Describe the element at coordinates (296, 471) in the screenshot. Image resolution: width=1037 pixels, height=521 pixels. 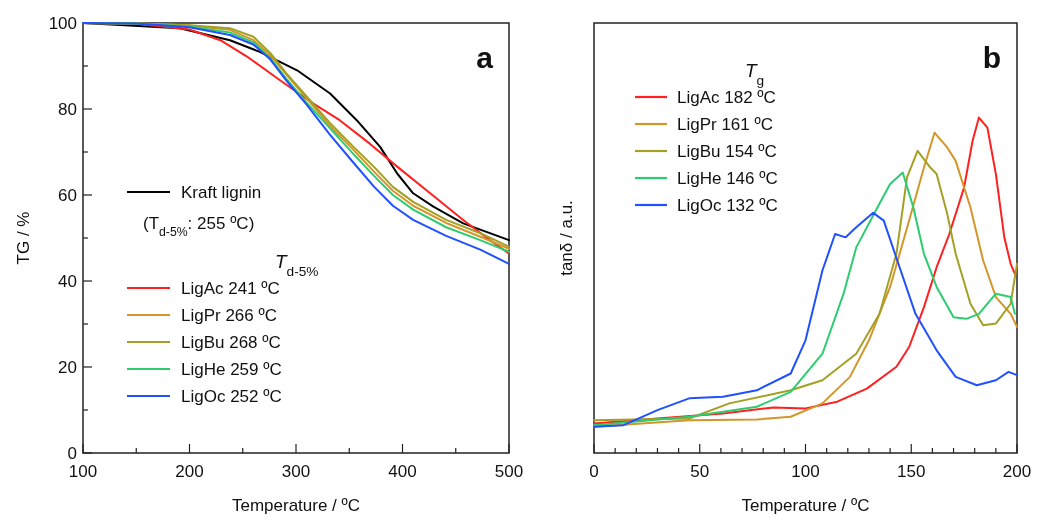
I see `x-tick-label: 300` at that location.